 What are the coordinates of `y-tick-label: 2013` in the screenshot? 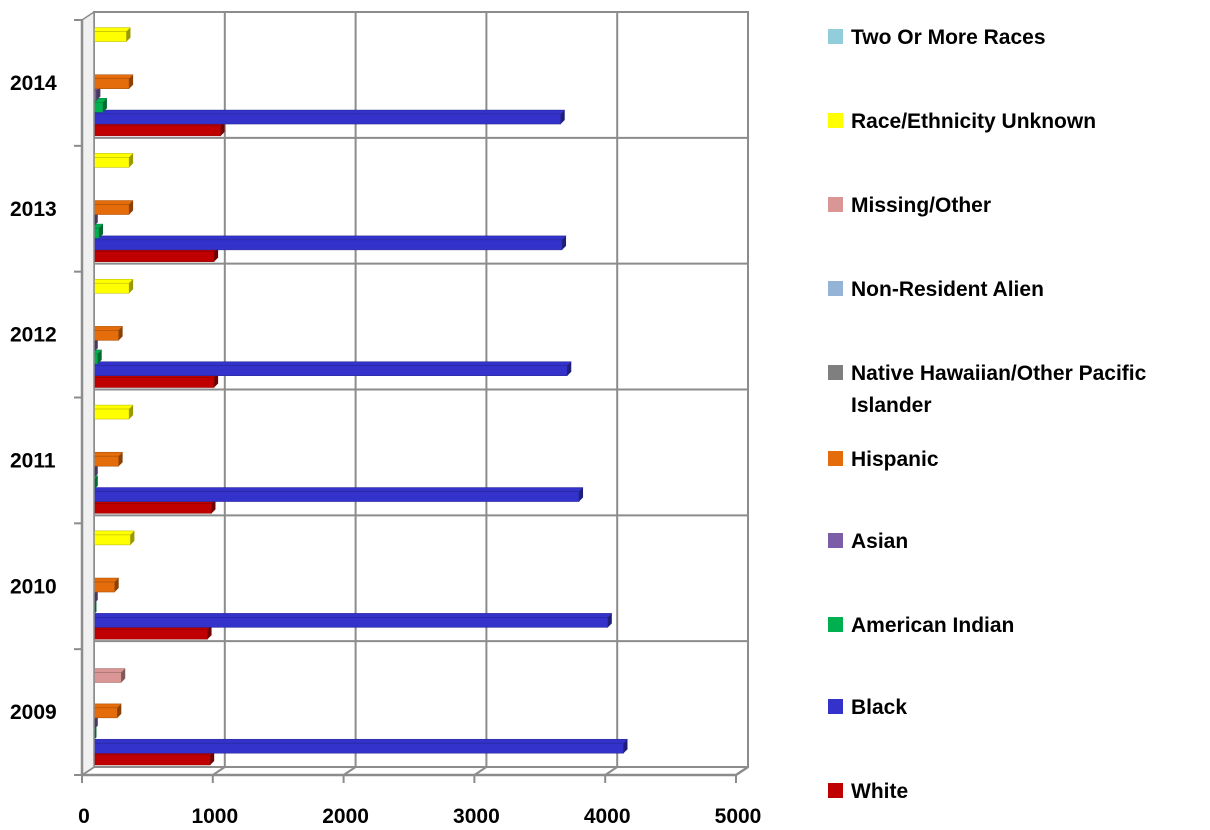 It's located at (33, 209).